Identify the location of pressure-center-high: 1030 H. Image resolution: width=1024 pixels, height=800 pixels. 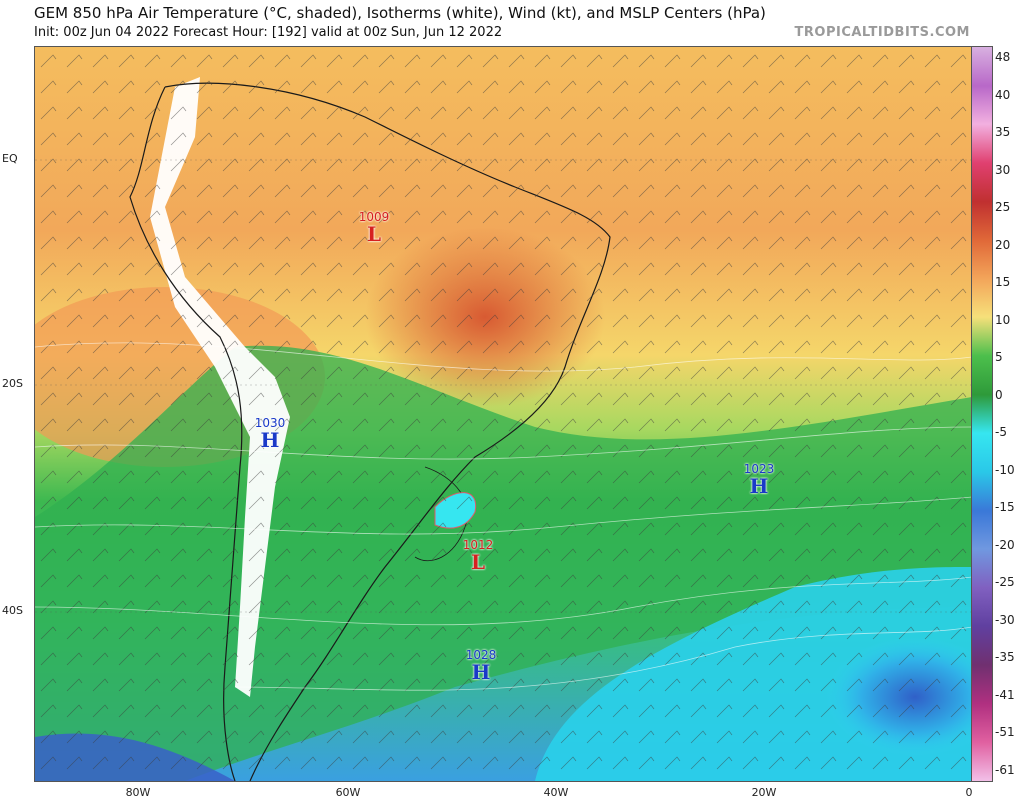
(270, 433).